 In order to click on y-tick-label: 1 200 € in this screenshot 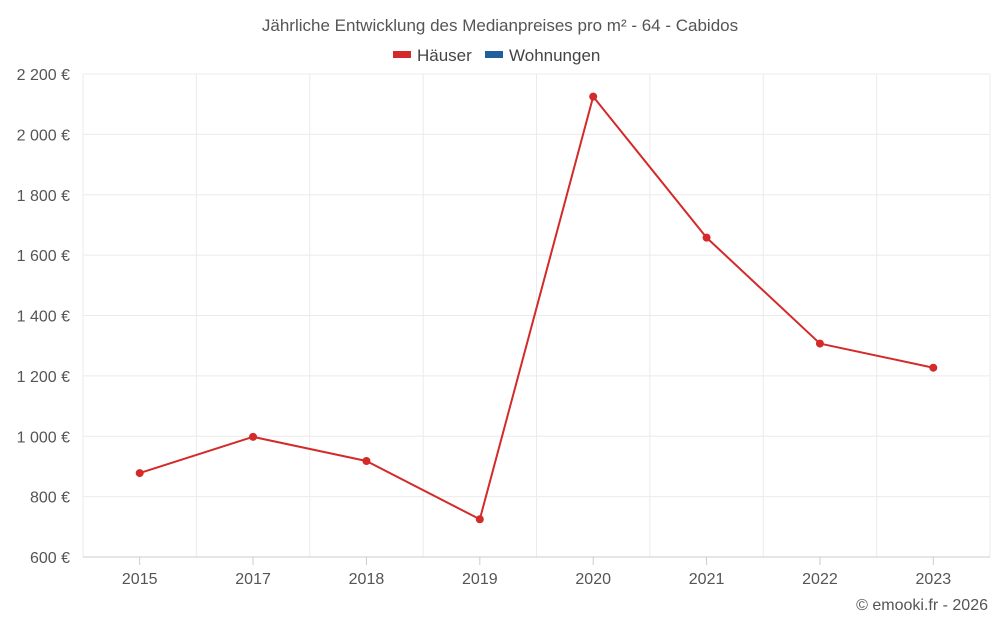, I will do `click(43, 377)`.